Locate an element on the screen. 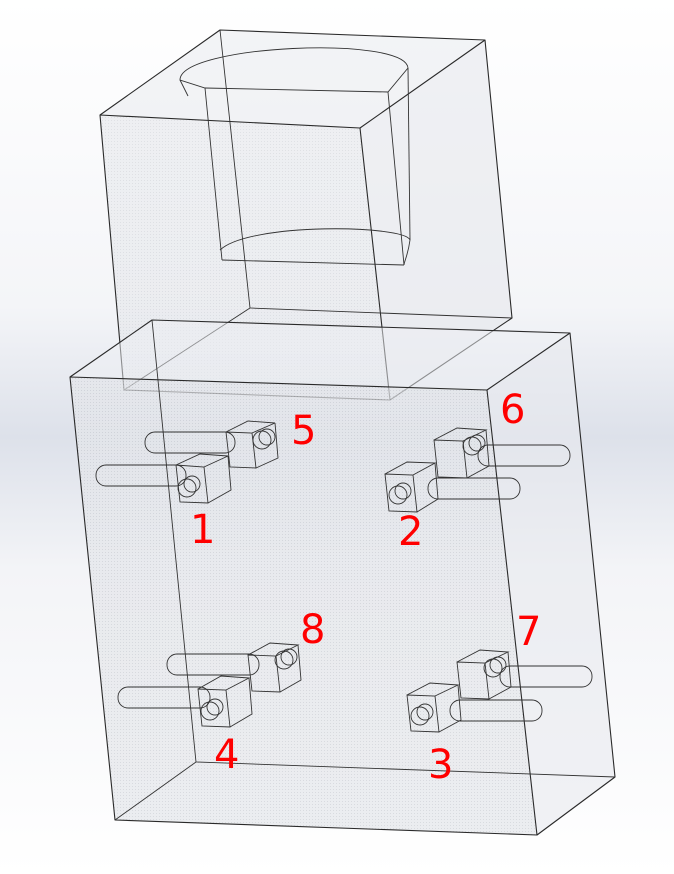 This screenshot has height=874, width=674. cylindrical-pocket is located at coordinates (295, 156).